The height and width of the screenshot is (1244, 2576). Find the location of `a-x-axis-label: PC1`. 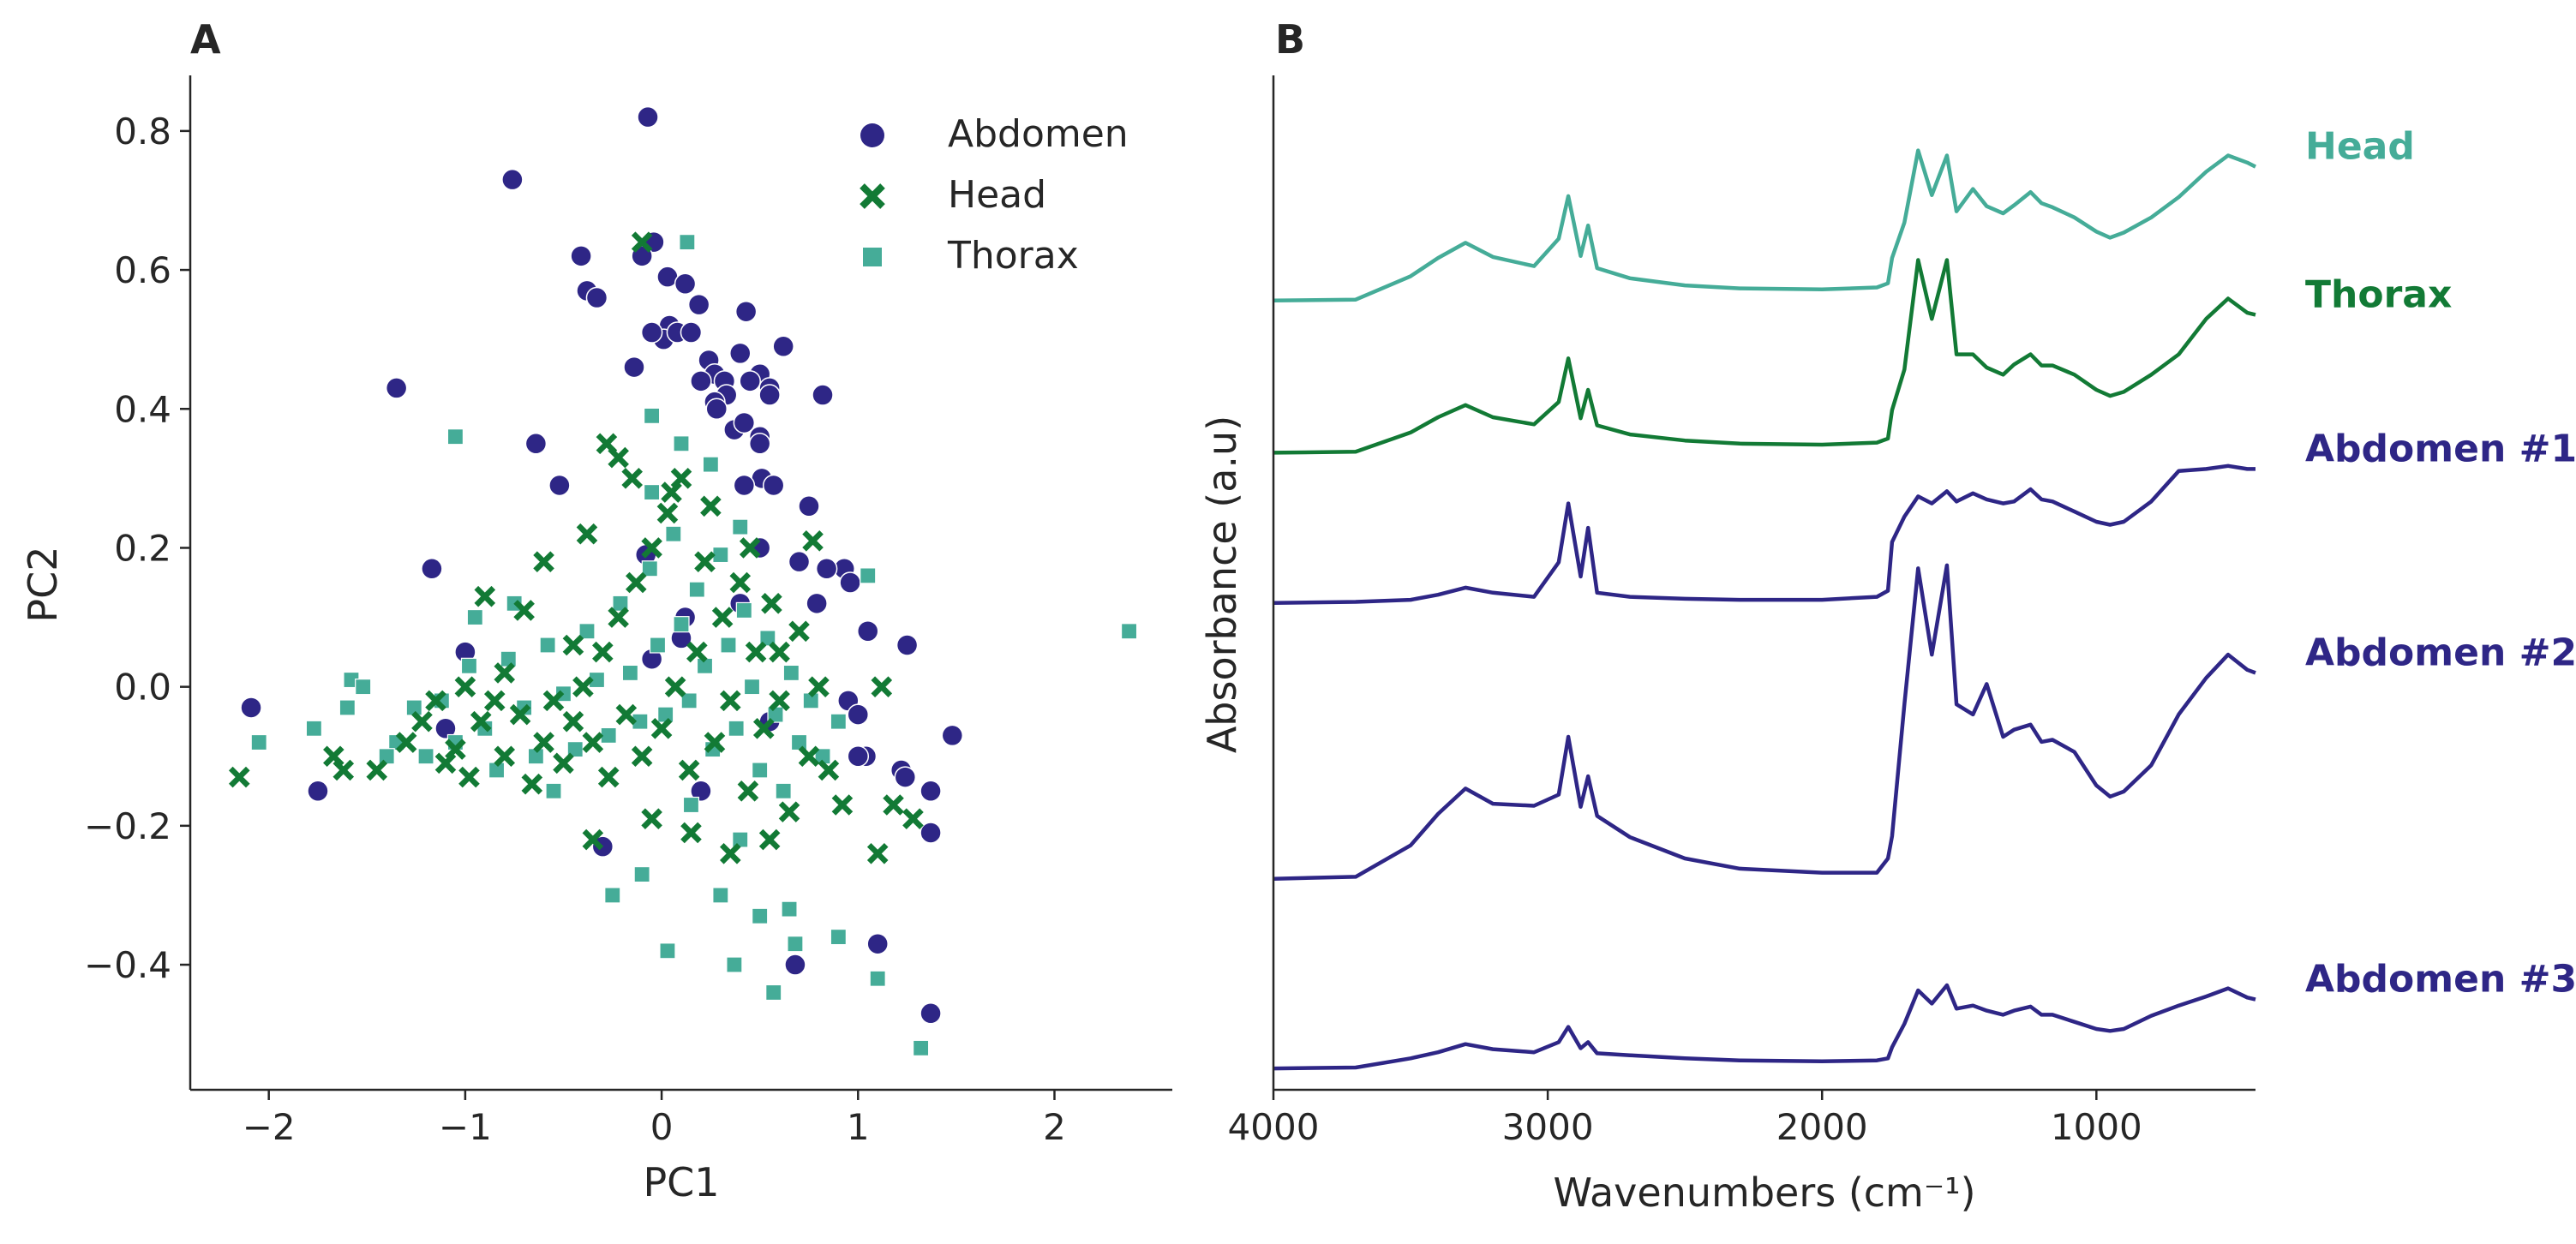

a-x-axis-label: PC1 is located at coordinates (681, 1182).